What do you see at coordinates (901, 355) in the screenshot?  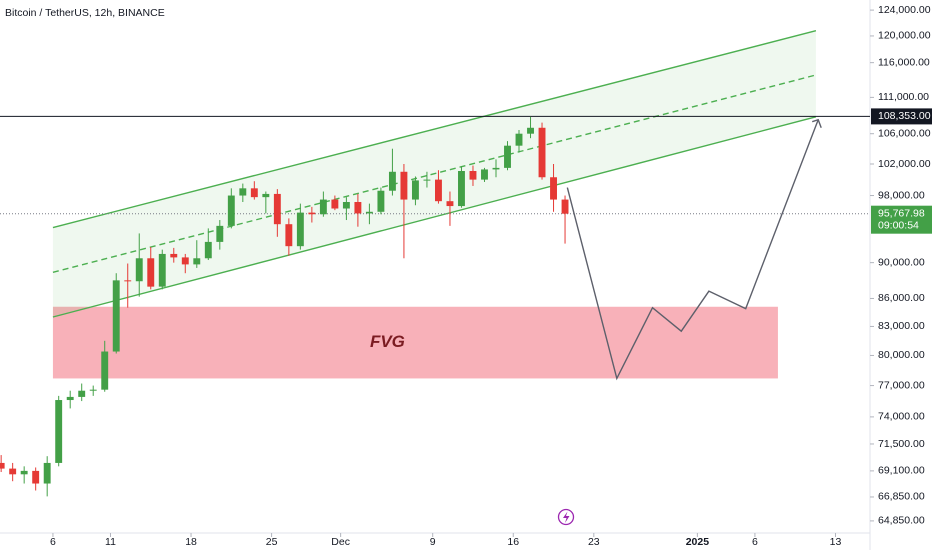 I see `y-tick-label: 80,000.00` at bounding box center [901, 355].